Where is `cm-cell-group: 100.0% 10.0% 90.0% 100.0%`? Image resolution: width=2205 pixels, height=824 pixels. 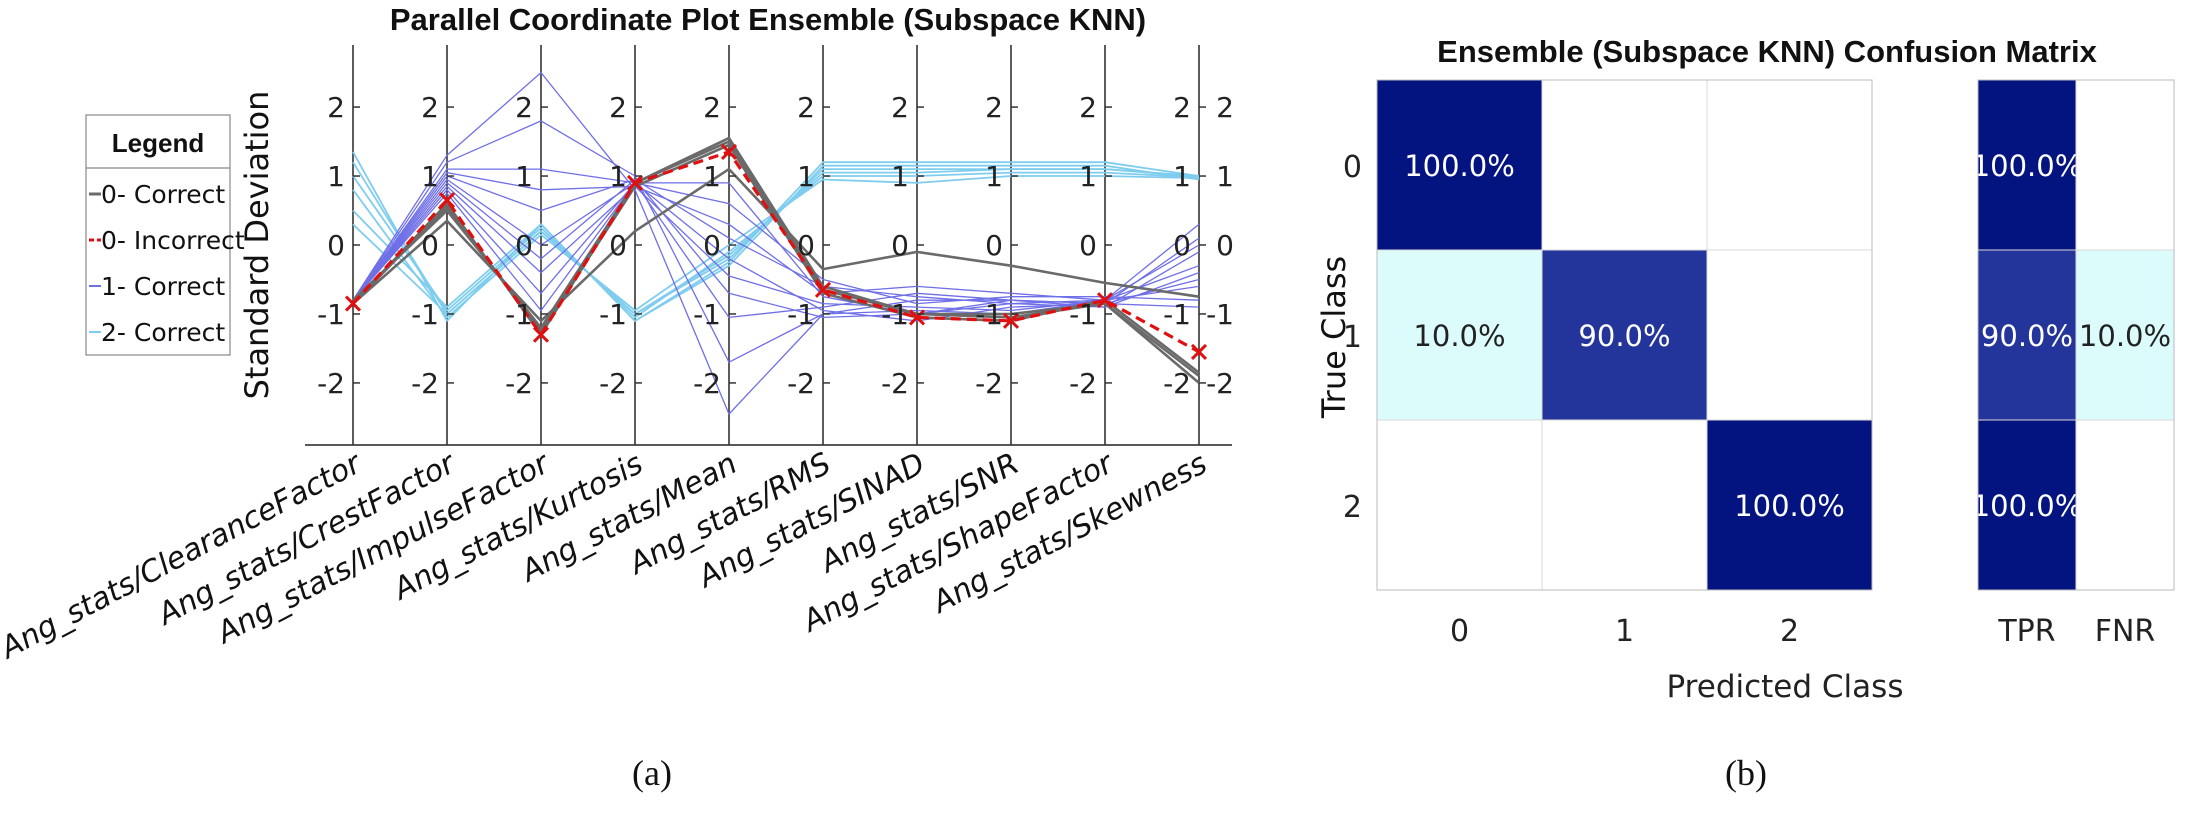 cm-cell-group: 100.0% 10.0% 90.0% 100.0% is located at coordinates (1624, 335).